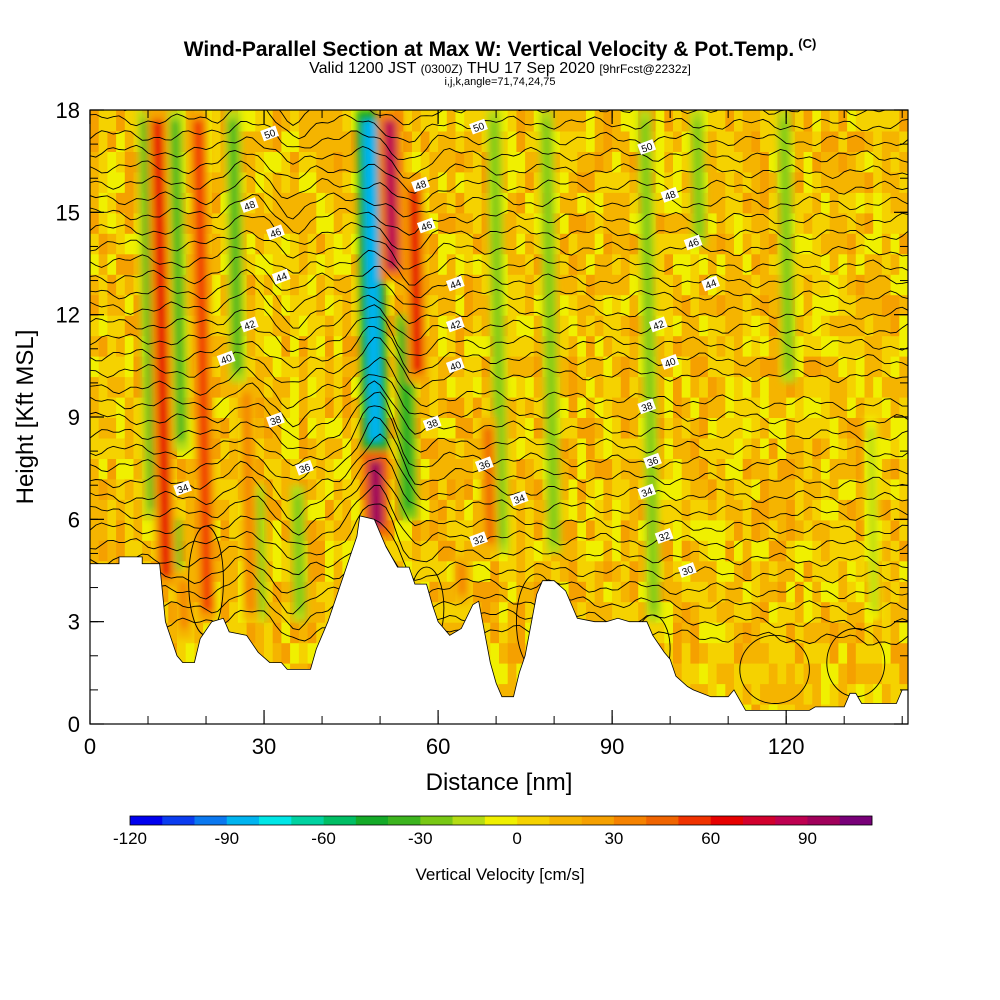 This screenshot has width=1000, height=1000. What do you see at coordinates (421, 186) in the screenshot?
I see `theta-label-text: 48` at bounding box center [421, 186].